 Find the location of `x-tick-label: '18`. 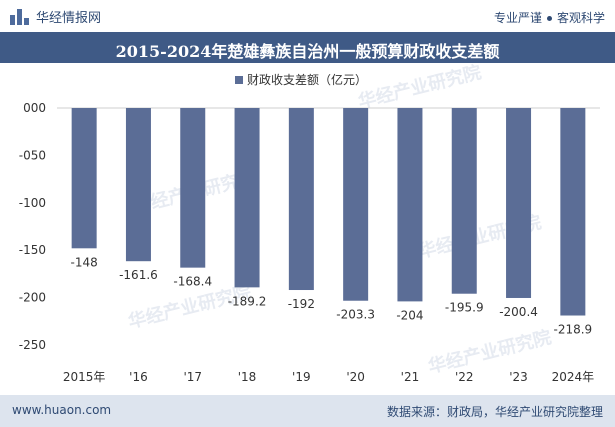

x-tick-label: '18 is located at coordinates (247, 377).